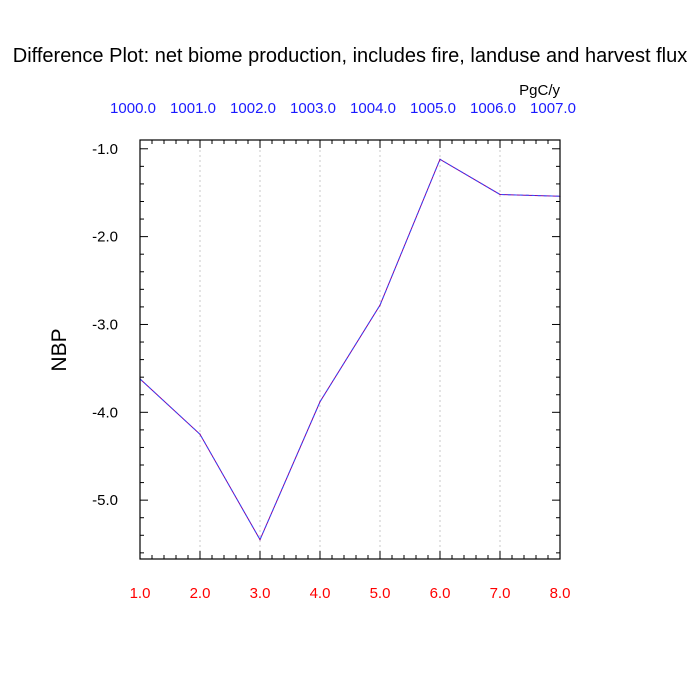  What do you see at coordinates (440, 593) in the screenshot?
I see `x-tick-label: 6.0` at bounding box center [440, 593].